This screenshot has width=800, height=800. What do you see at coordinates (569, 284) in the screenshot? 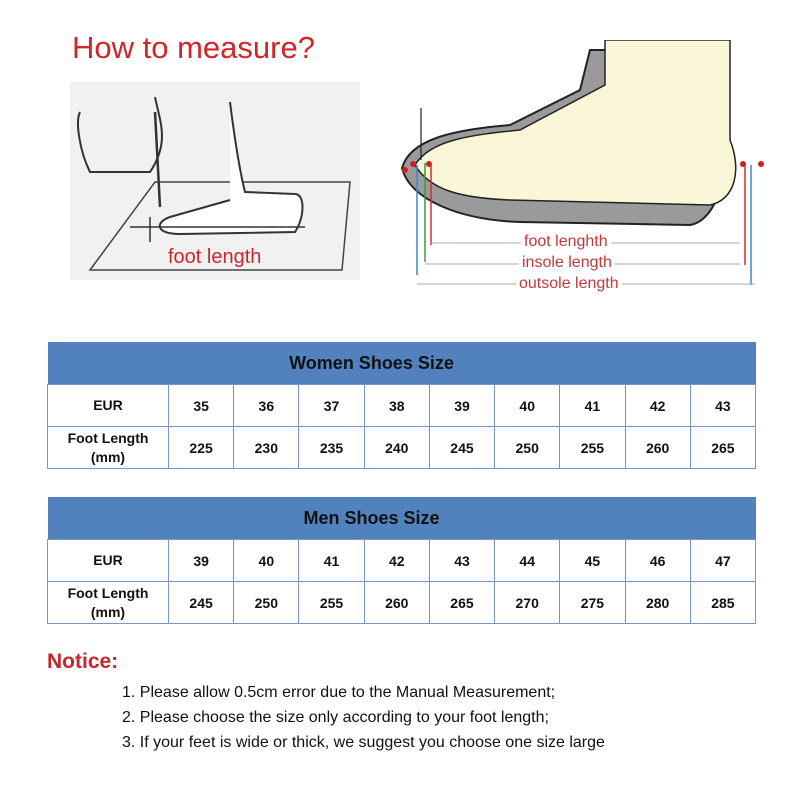
I see `outsole-length-label: outsole length` at bounding box center [569, 284].